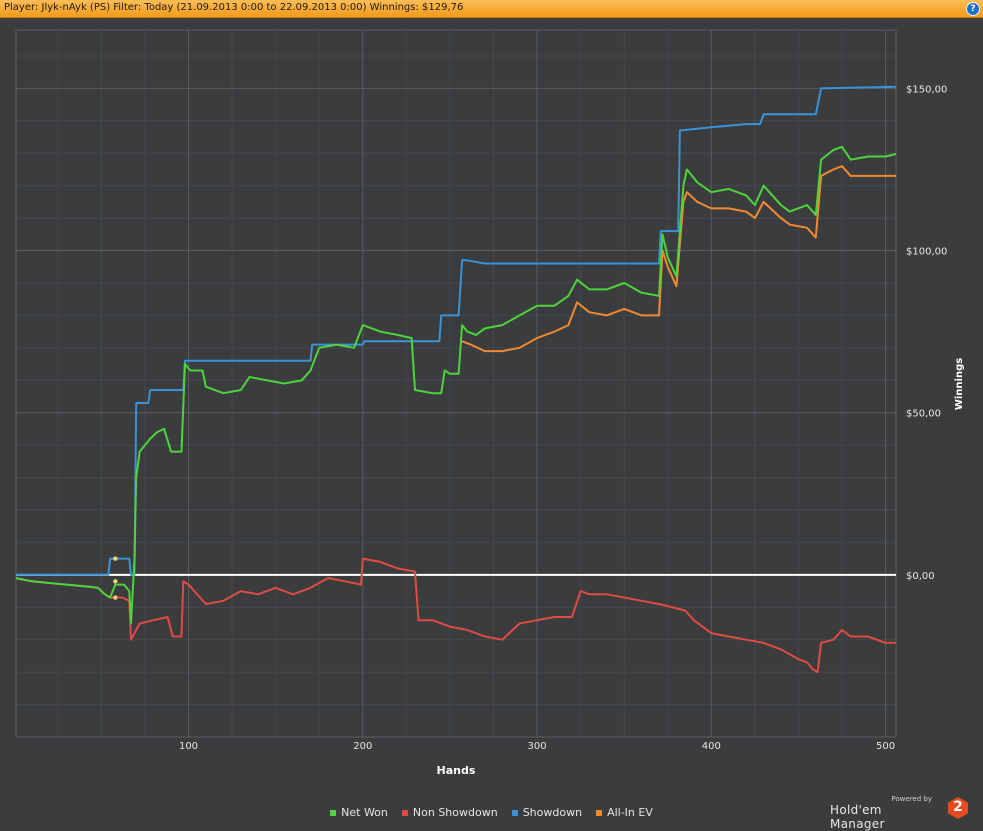 Image resolution: width=983 pixels, height=831 pixels. What do you see at coordinates (926, 89) in the screenshot?
I see `y-tick-label: $150,00` at bounding box center [926, 89].